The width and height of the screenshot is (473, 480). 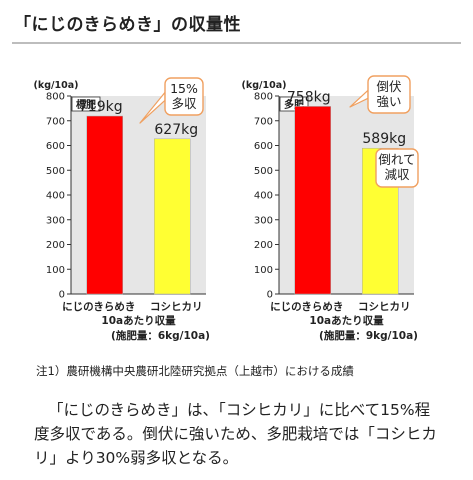 What do you see at coordinates (160, 335) in the screenshot?
I see `chart-1-sublabel: (施肥量：6kg/10a)` at bounding box center [160, 335].